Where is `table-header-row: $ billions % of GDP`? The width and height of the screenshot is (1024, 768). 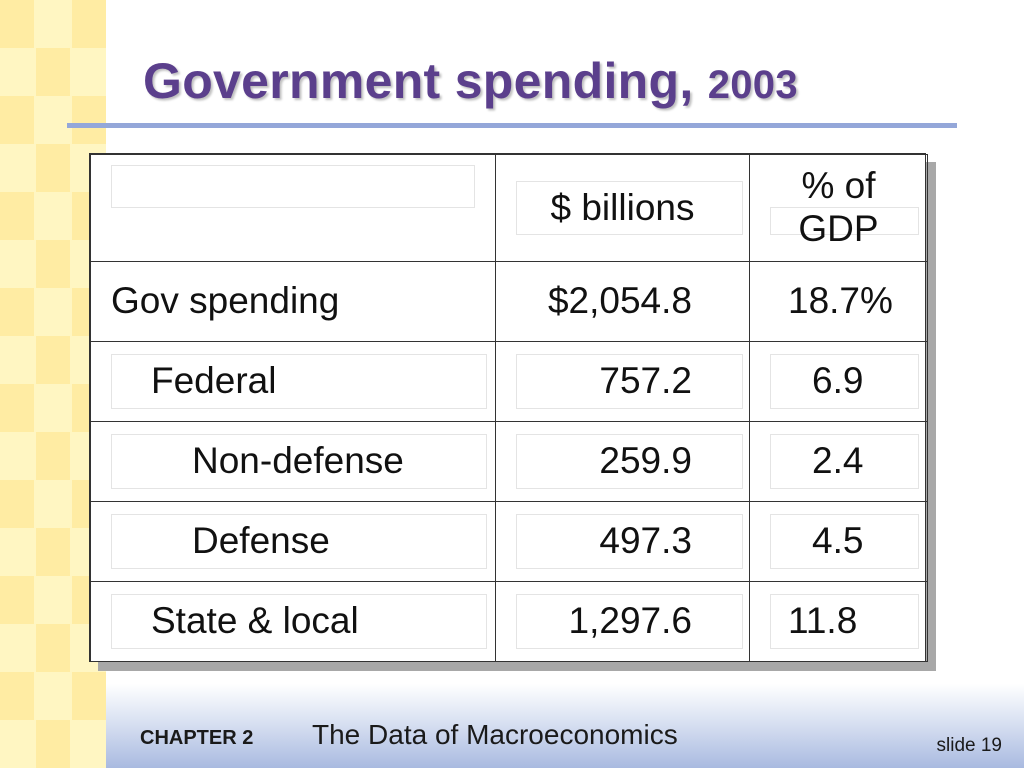
table-header-row: $ billions % of GDP is located at coordinates (509, 208).